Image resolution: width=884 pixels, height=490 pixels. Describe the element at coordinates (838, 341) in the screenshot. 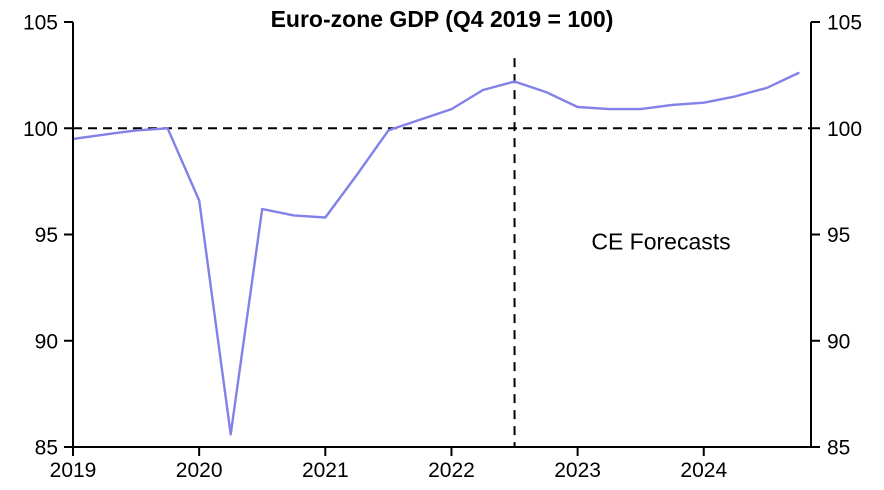

I see `y-axis-tick-label-right: 90` at that location.